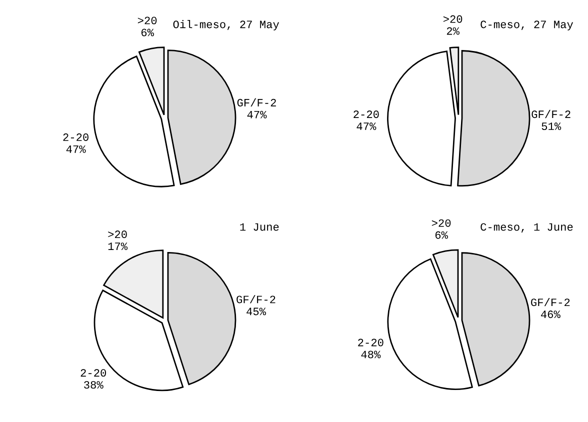  What do you see at coordinates (453, 31) in the screenshot?
I see `data-label: 2%` at bounding box center [453, 31].